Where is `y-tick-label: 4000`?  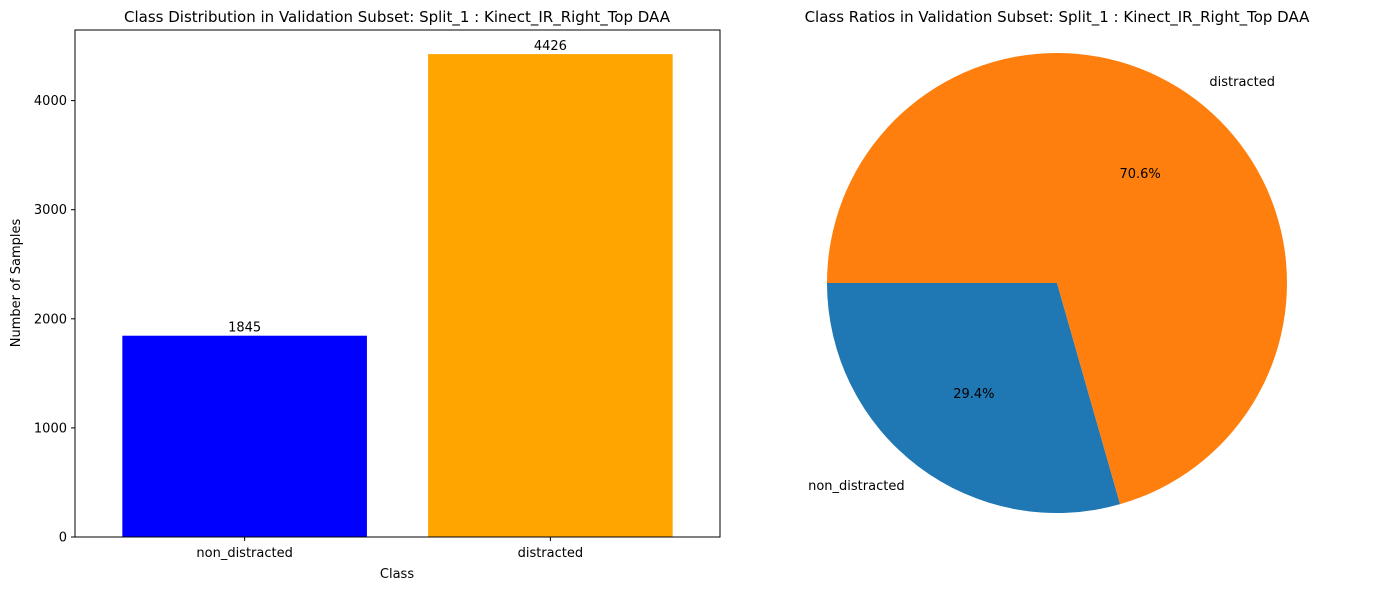 y-tick-label: 4000 is located at coordinates (50, 101).